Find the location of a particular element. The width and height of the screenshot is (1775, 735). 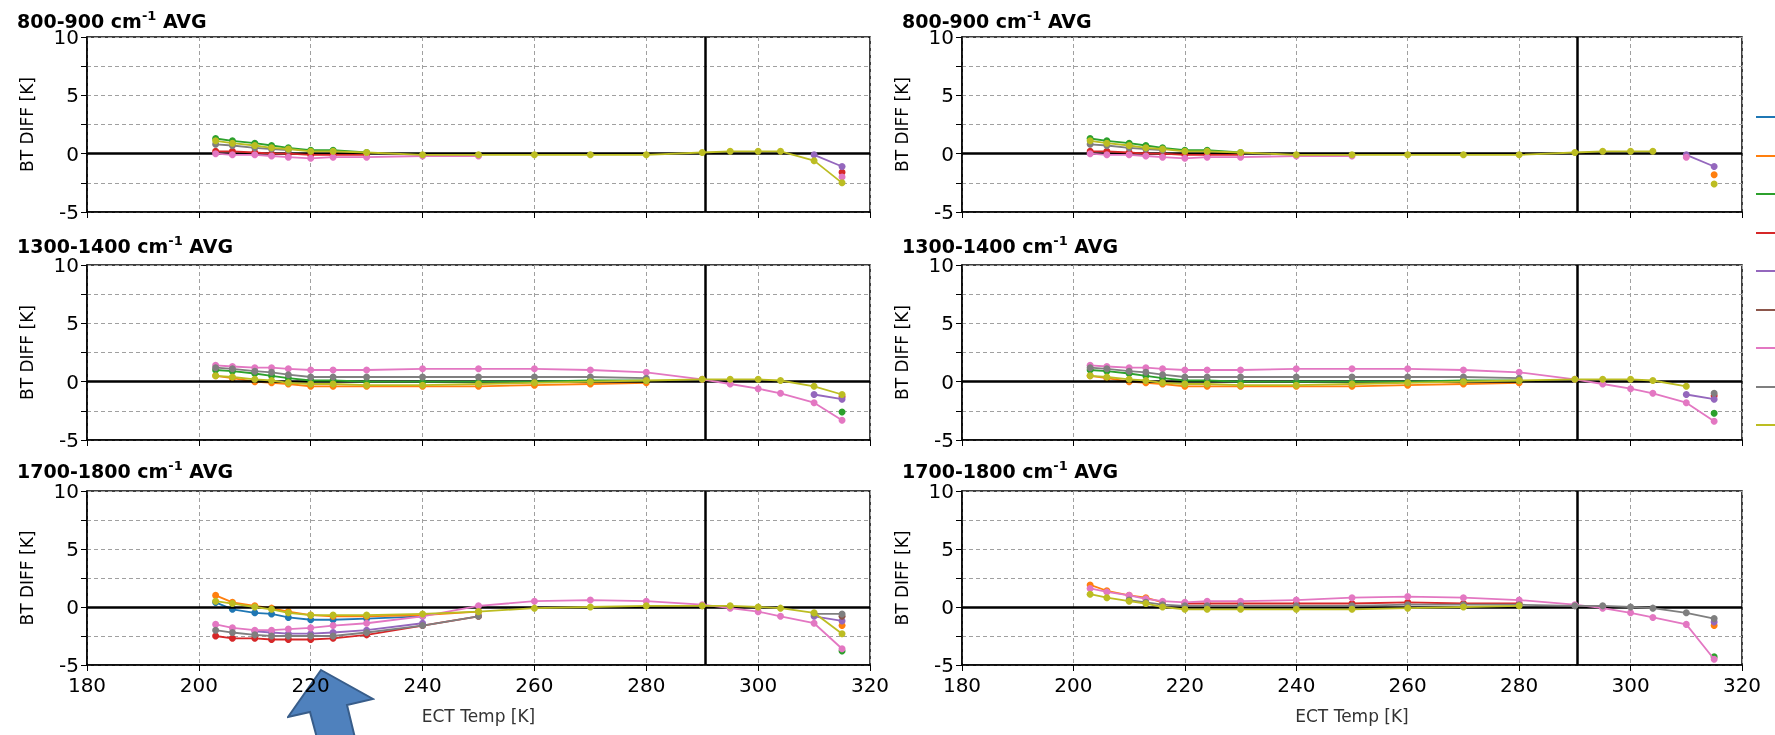

x-tick-label: 220 is located at coordinates (1184, 685).